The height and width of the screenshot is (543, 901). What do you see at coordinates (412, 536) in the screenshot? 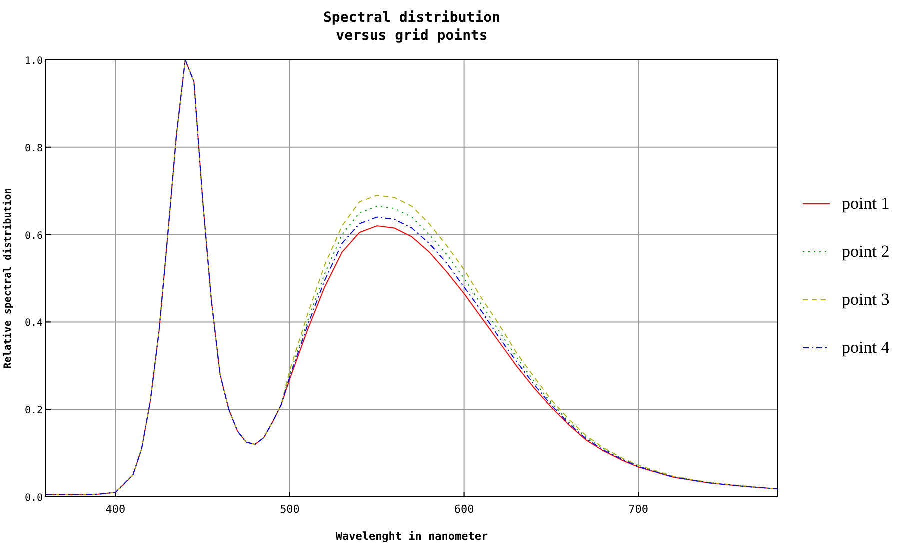
I see `x-axis-title: Wavelenght in nanometer` at bounding box center [412, 536].